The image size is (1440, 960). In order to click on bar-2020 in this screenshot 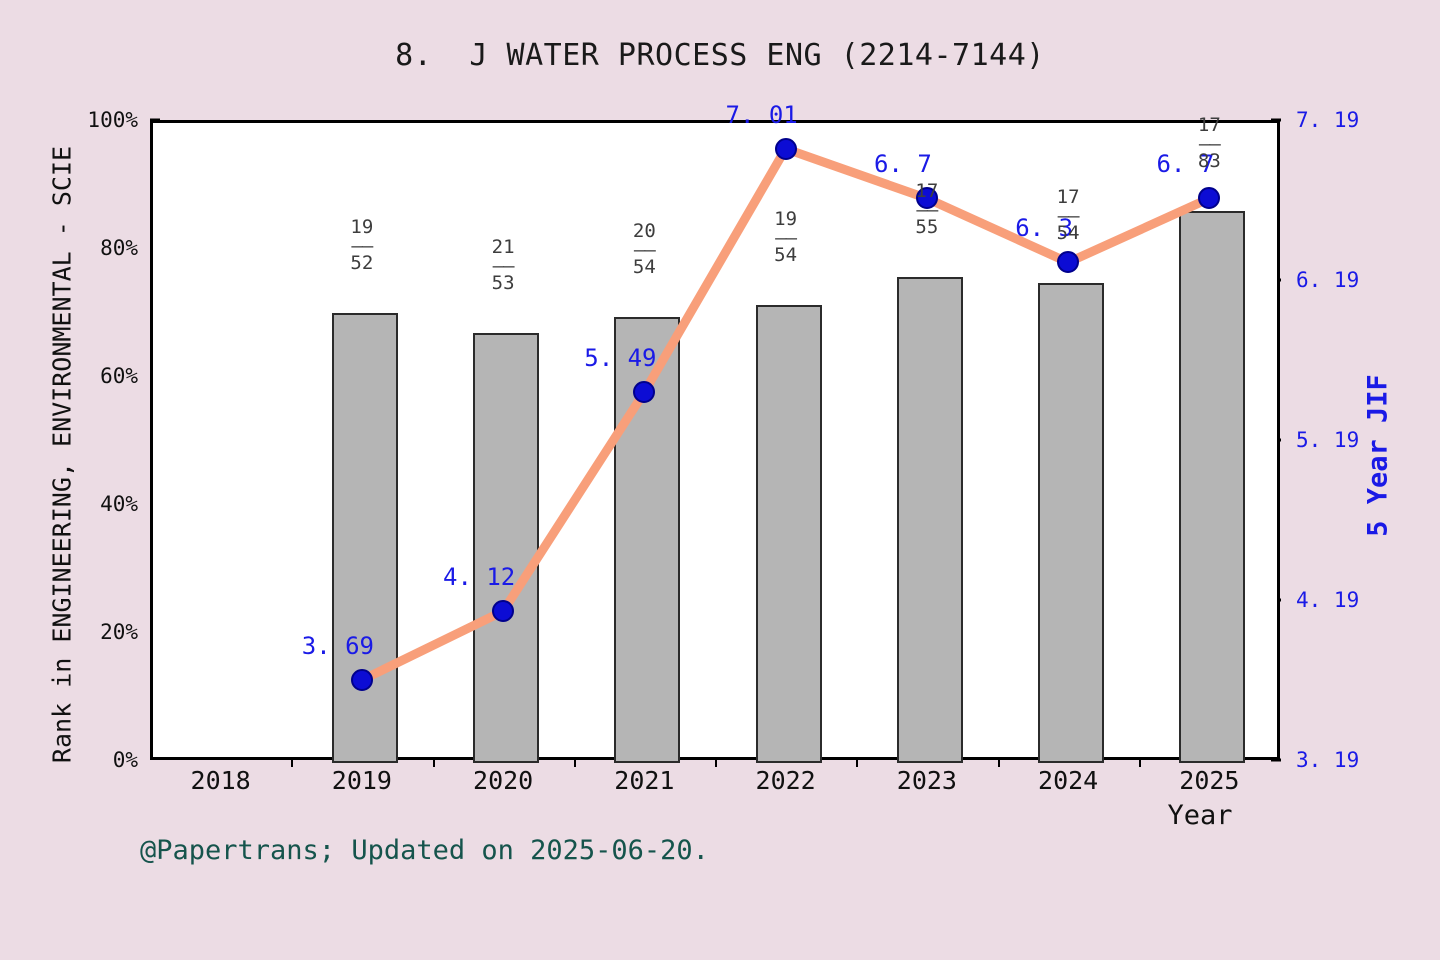, I will do `click(506, 547)`.